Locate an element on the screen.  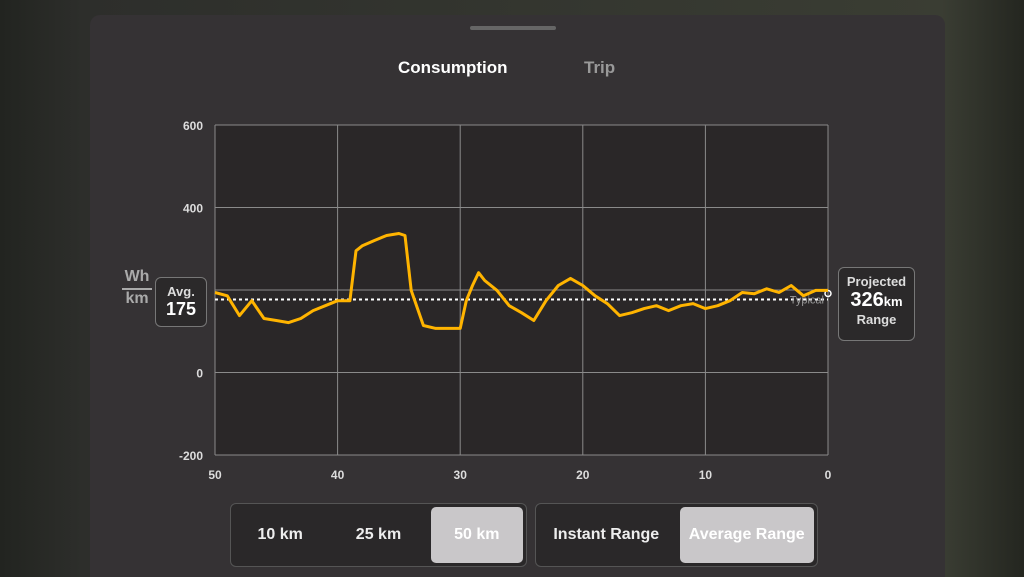
distance-button: 25 km is located at coordinates (378, 534).